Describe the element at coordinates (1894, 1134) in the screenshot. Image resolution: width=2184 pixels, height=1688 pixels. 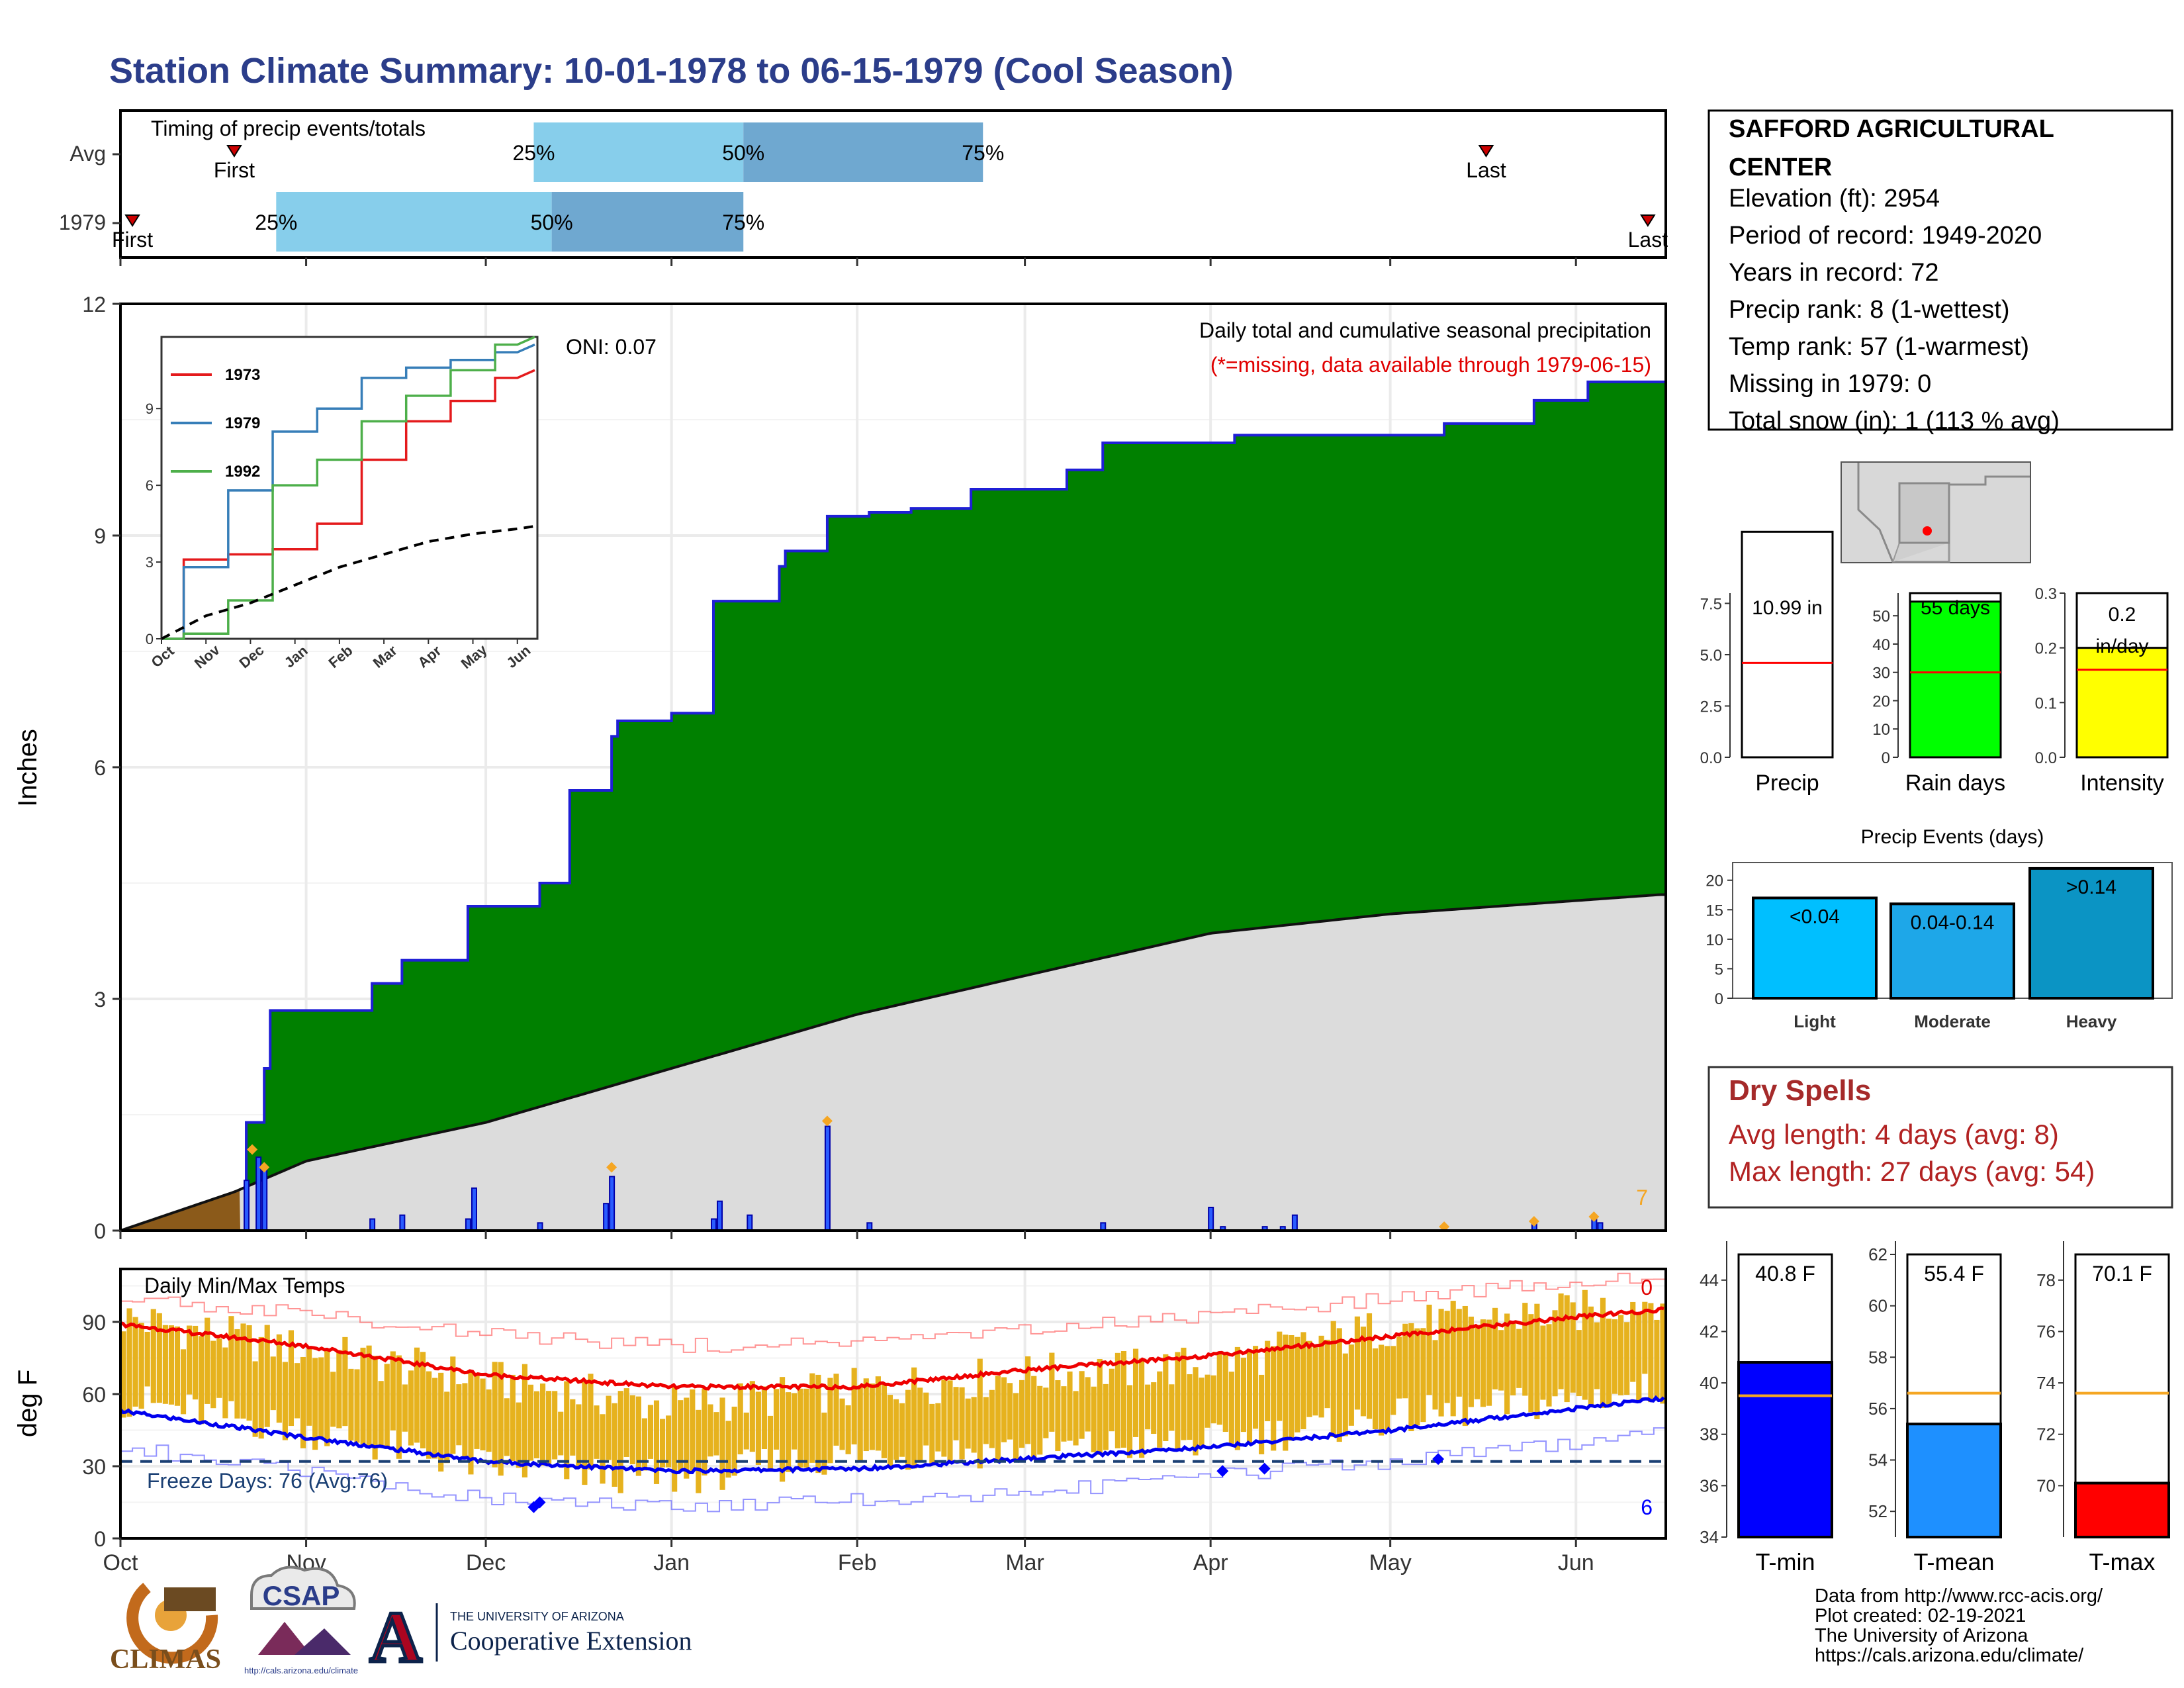
I see `dry-spells-avg: Avg length: 4 days (avg: 8)` at that location.